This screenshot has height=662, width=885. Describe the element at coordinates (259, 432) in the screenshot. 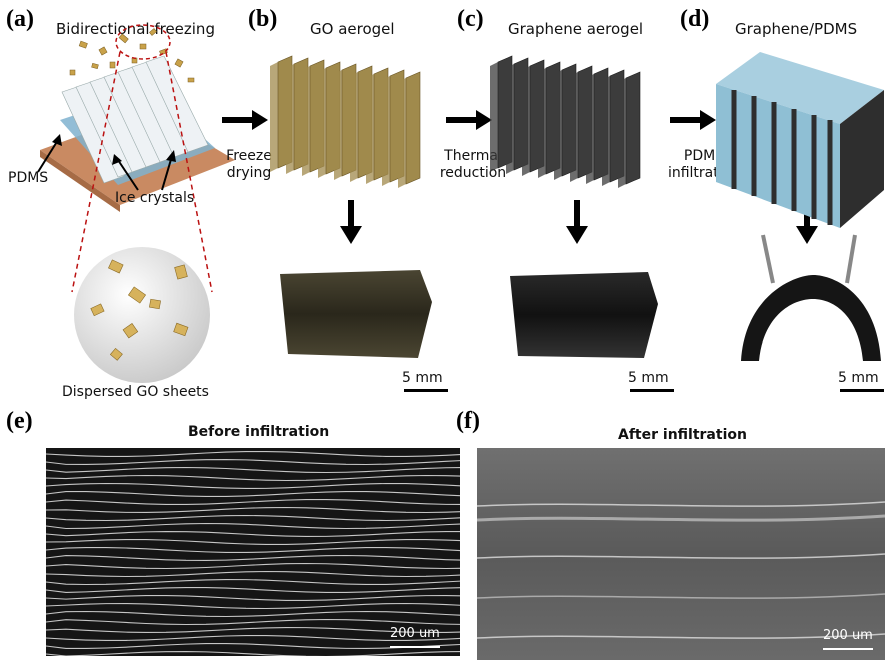

I see `panel-e-title: Before infiltration` at that location.